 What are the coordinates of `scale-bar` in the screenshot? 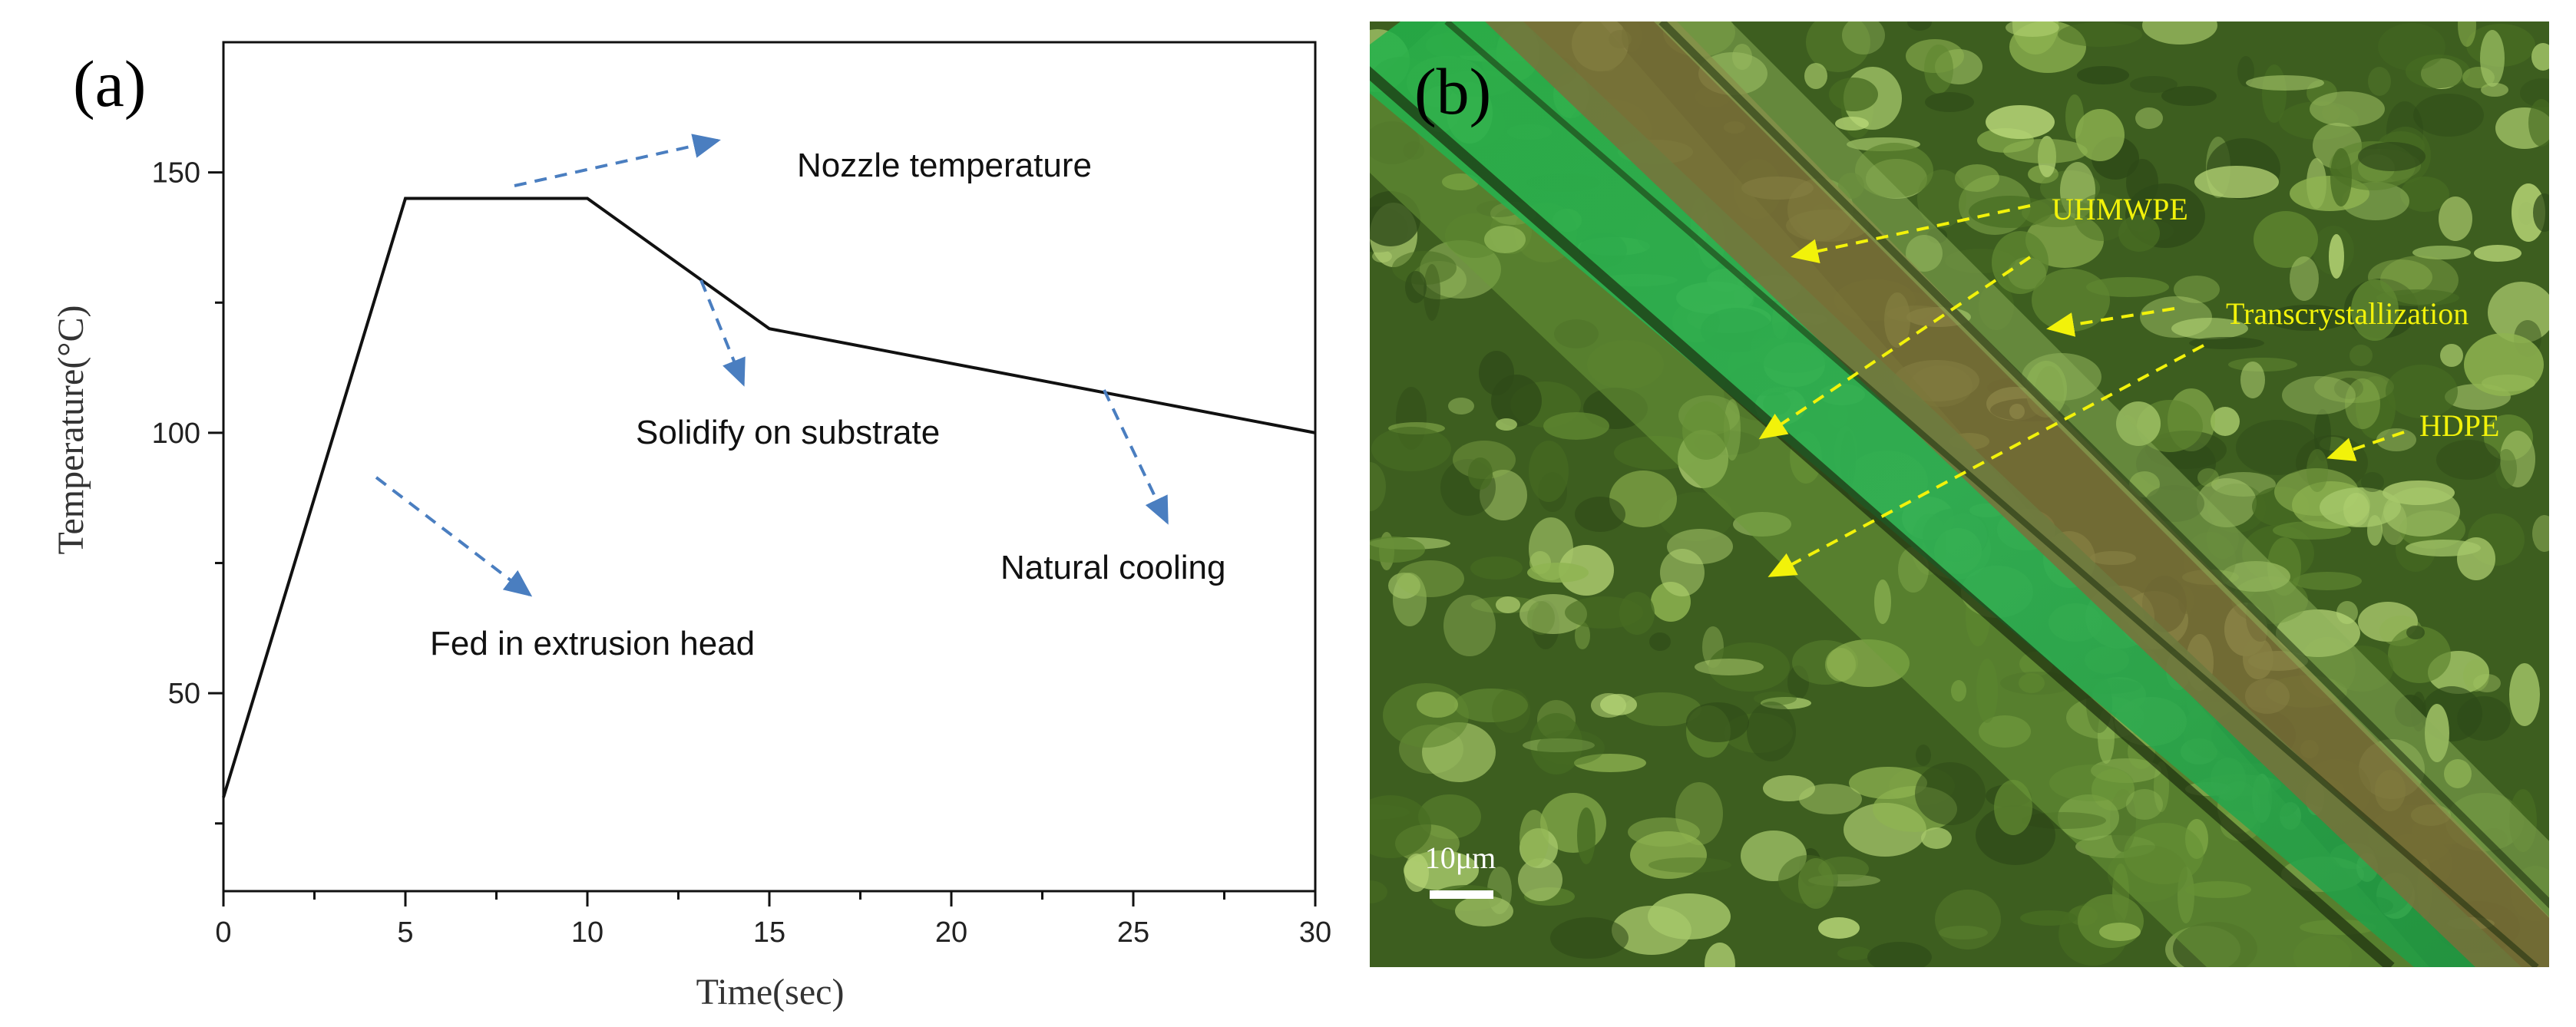 It's located at (1461, 895).